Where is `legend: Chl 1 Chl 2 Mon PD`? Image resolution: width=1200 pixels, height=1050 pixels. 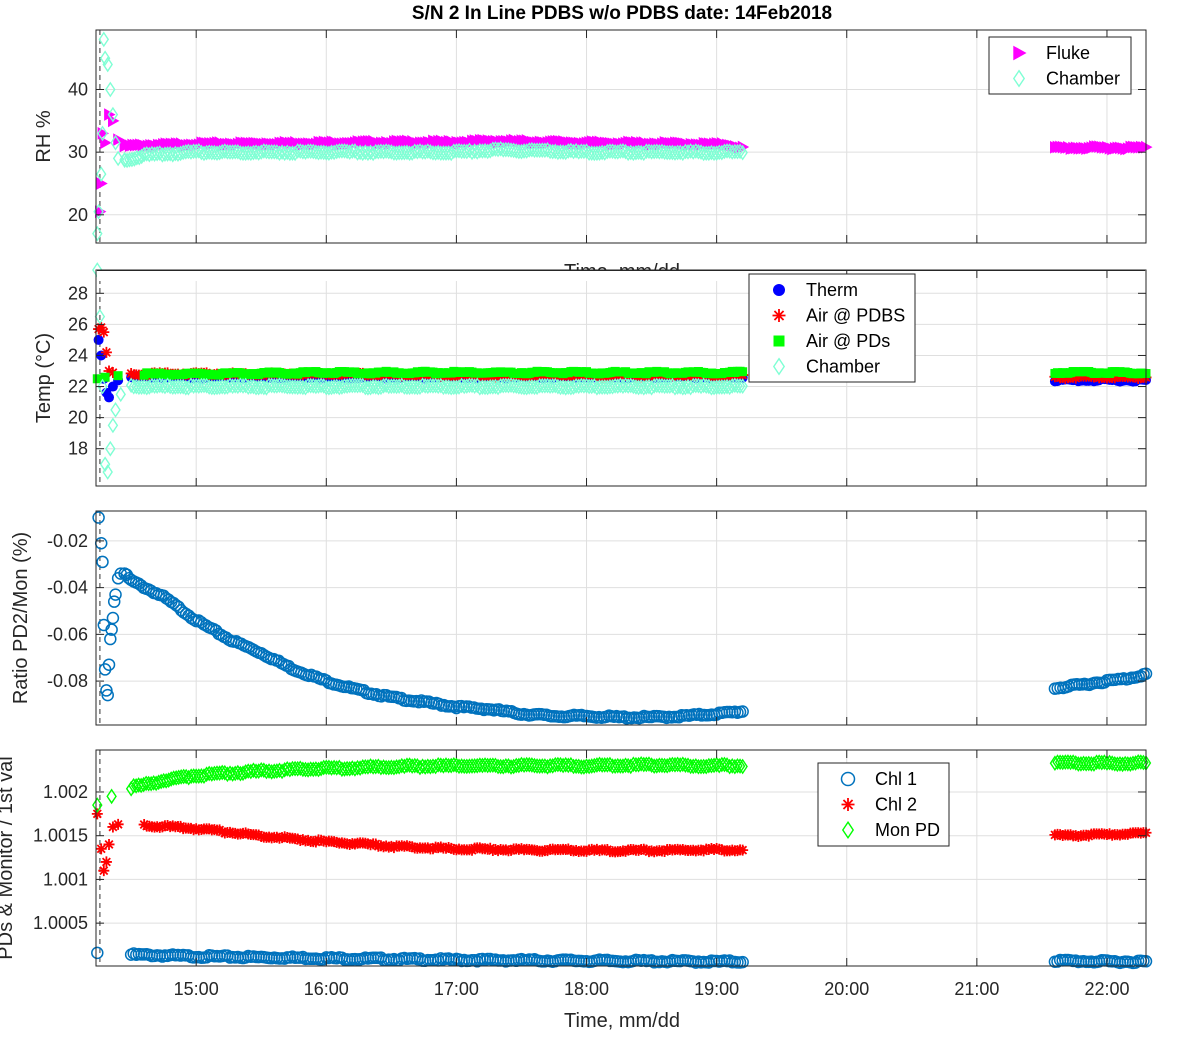
legend: Chl 1 Chl 2 Mon PD is located at coordinates (883, 804).